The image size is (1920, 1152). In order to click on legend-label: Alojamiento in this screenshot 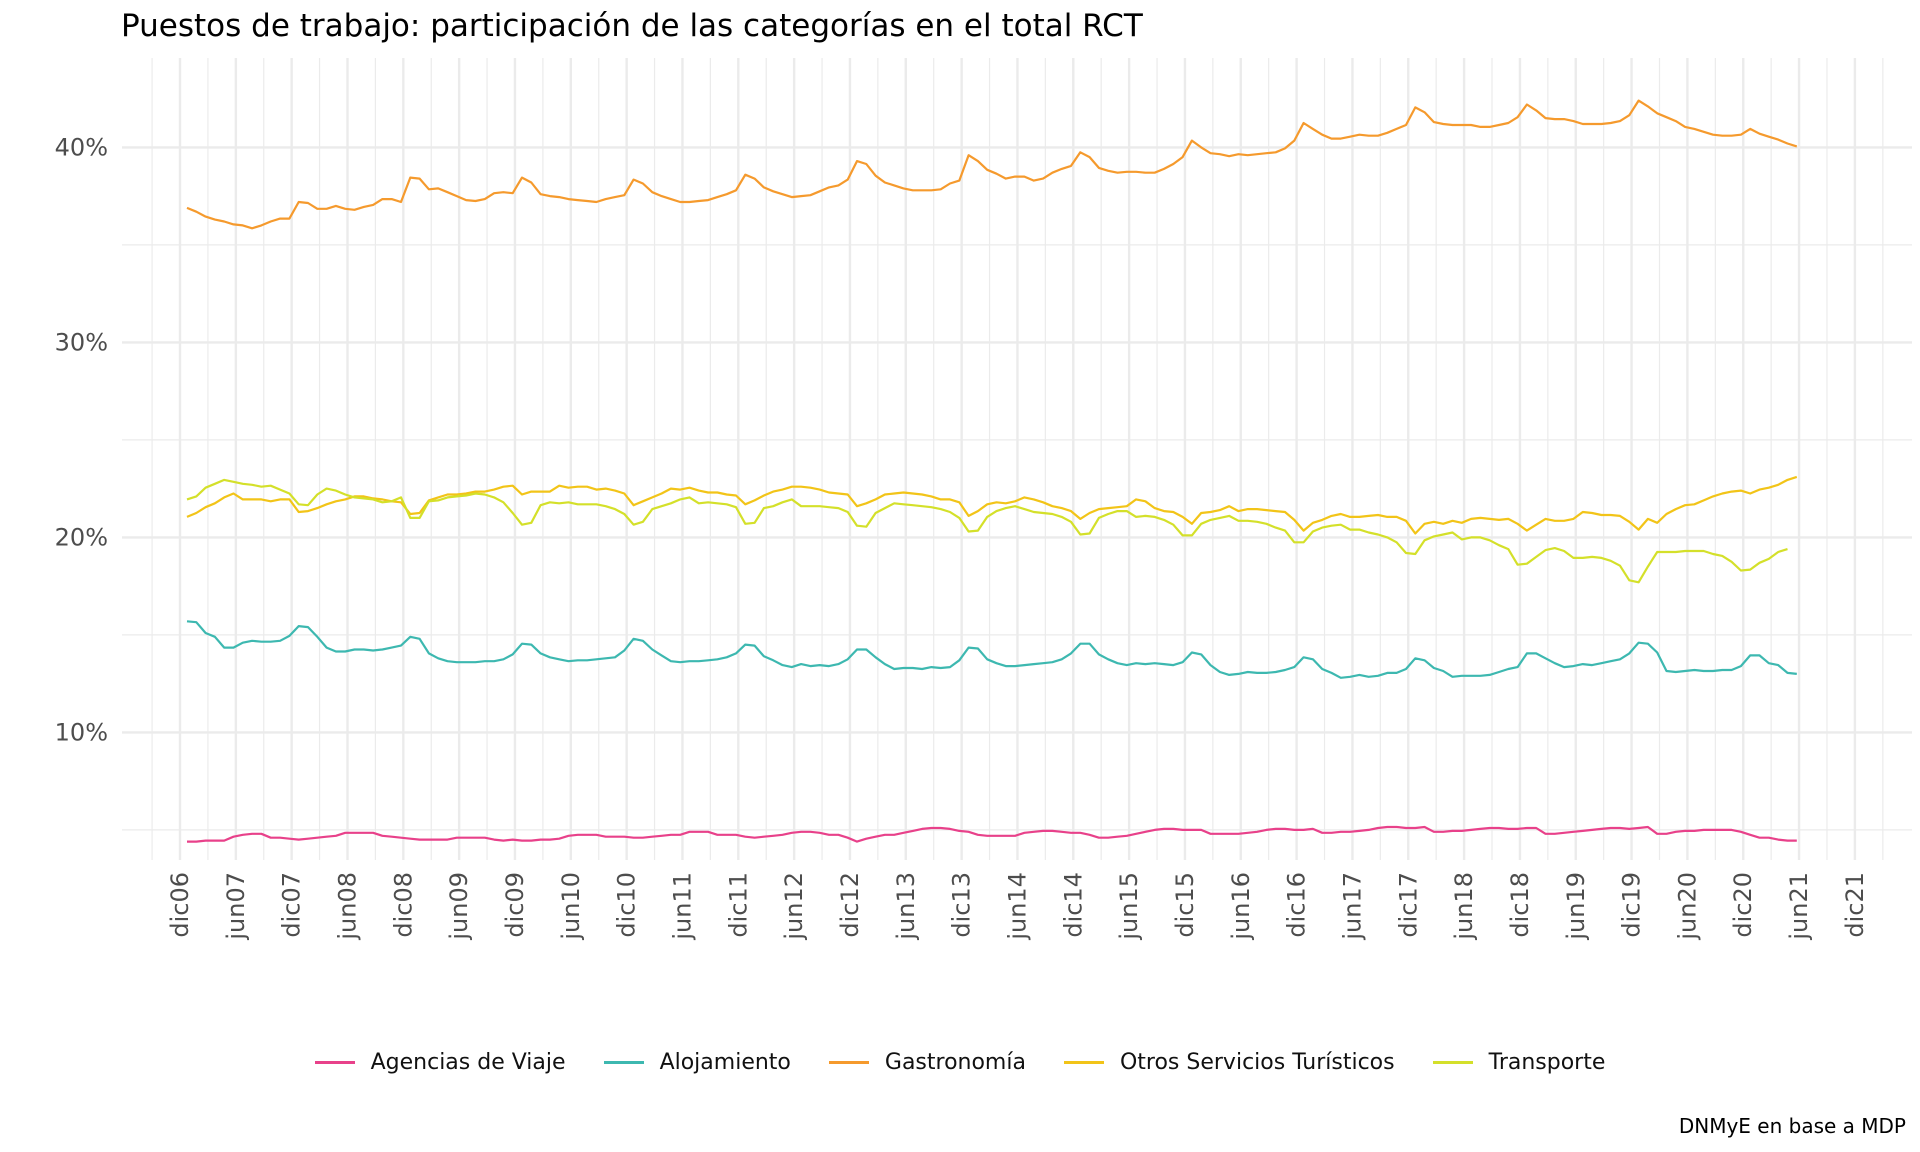, I will do `click(725, 1062)`.